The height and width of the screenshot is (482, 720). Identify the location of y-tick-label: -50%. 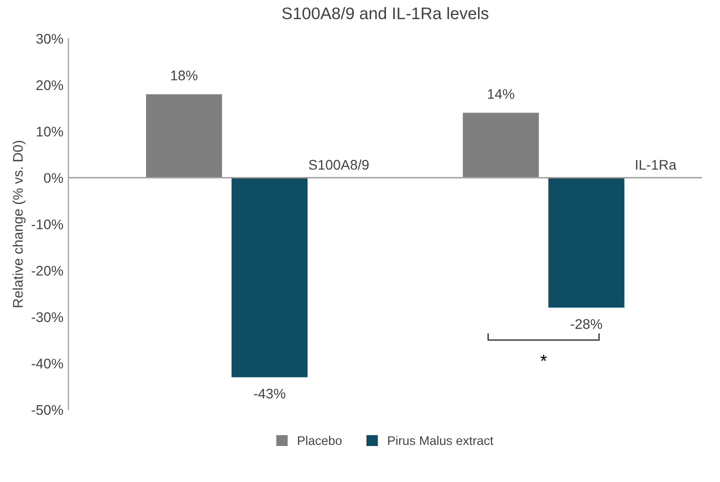
(48, 410).